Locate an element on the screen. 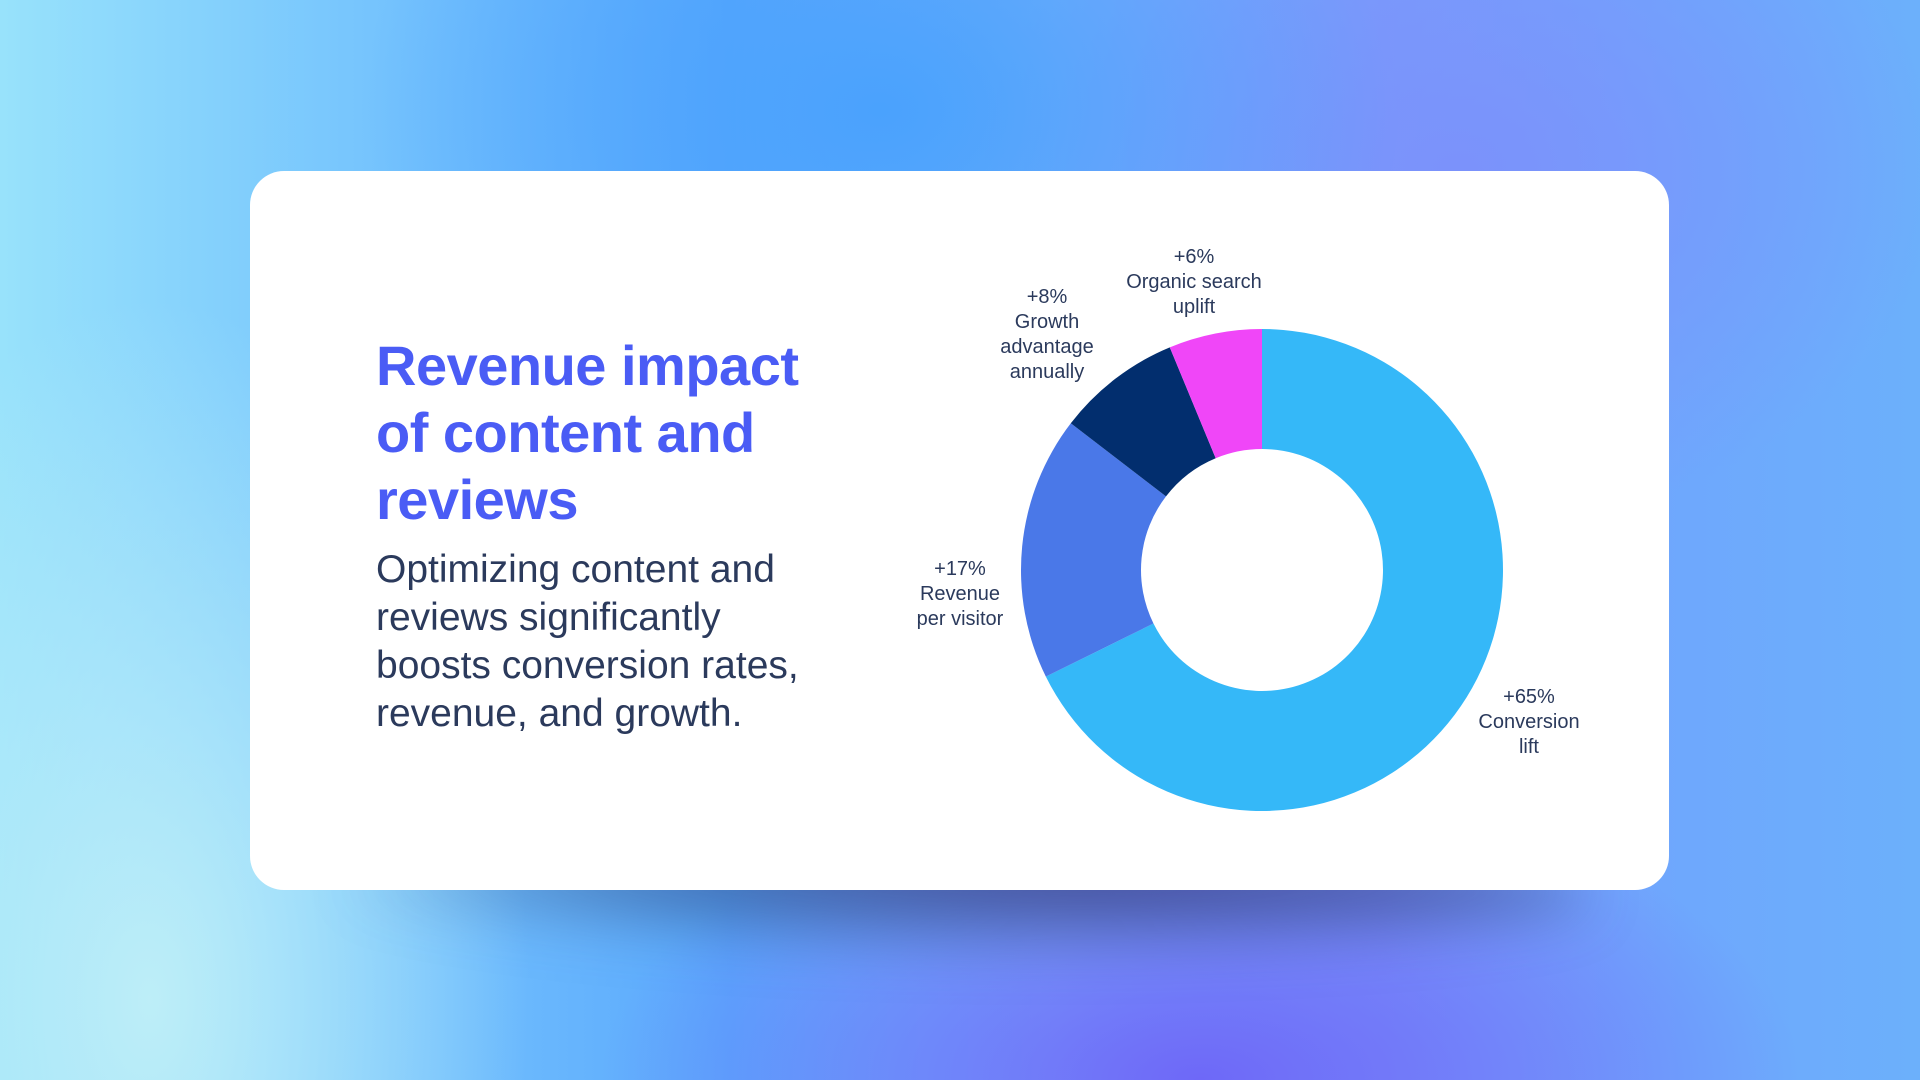 This screenshot has width=1920, height=1080. subtitle-line: Optimizing content and is located at coordinates (575, 569).